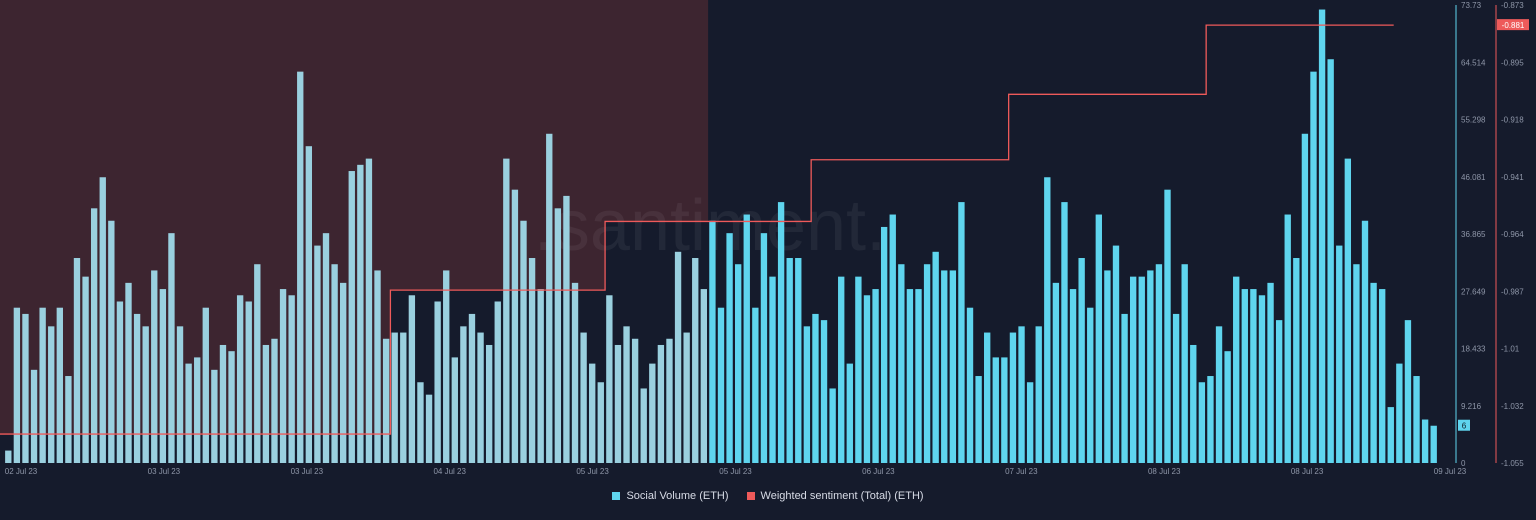 The image size is (1536, 520). I want to click on legend-label-social-volume: Social Volume (ETH), so click(677, 496).